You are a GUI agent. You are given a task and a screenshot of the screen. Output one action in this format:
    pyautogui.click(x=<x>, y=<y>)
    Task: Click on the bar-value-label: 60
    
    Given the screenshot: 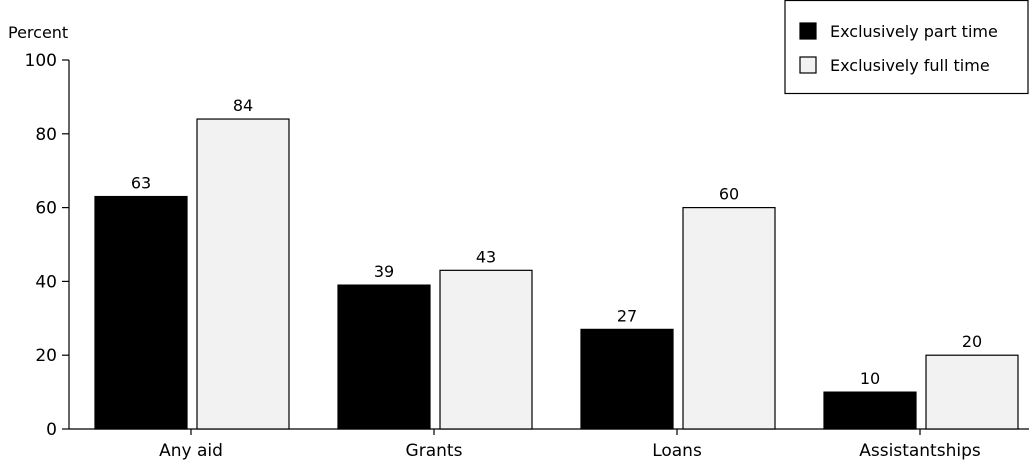 What is the action you would take?
    pyautogui.click(x=729, y=194)
    